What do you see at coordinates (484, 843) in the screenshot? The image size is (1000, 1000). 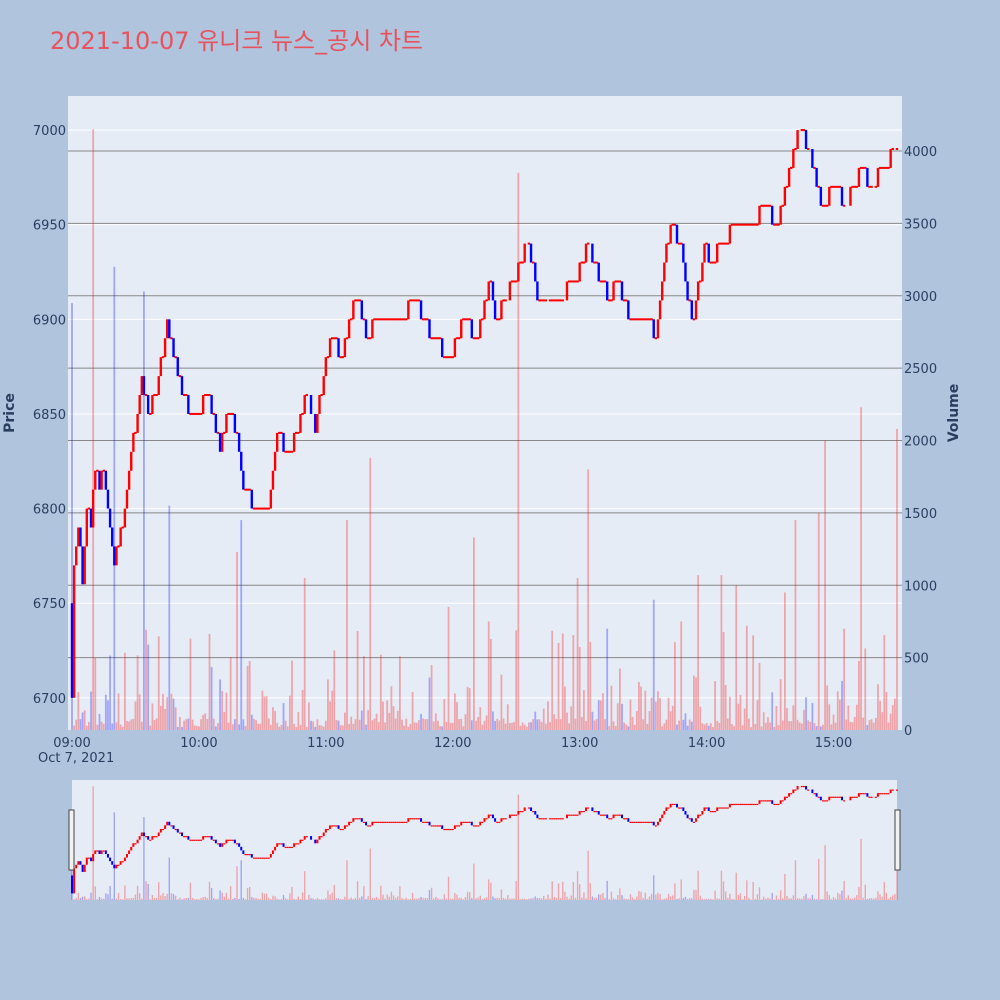 I see `rangeslider-volume` at bounding box center [484, 843].